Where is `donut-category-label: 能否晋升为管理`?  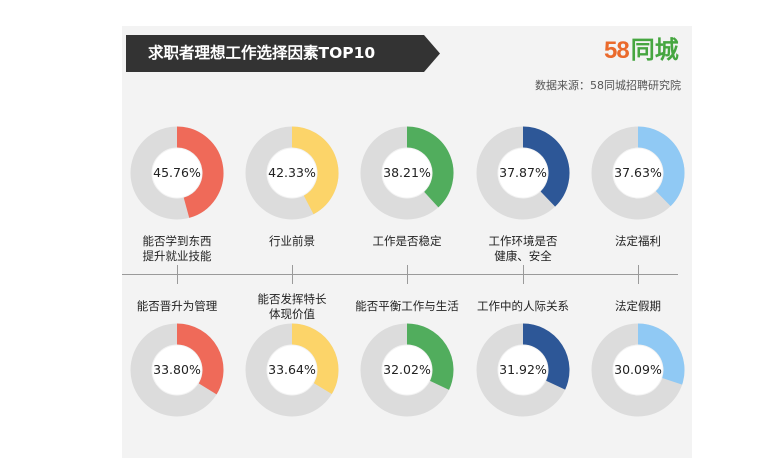 donut-category-label: 能否晋升为管理 is located at coordinates (177, 306).